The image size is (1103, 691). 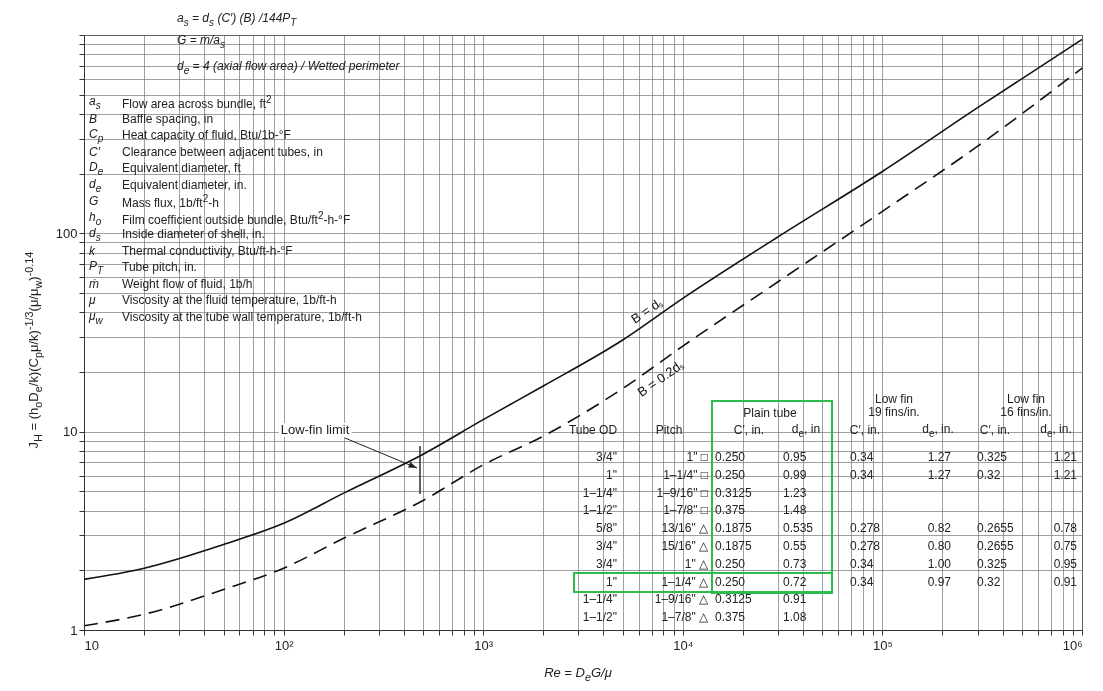 What do you see at coordinates (939, 564) in the screenshot?
I see `annotation: 1.00` at bounding box center [939, 564].